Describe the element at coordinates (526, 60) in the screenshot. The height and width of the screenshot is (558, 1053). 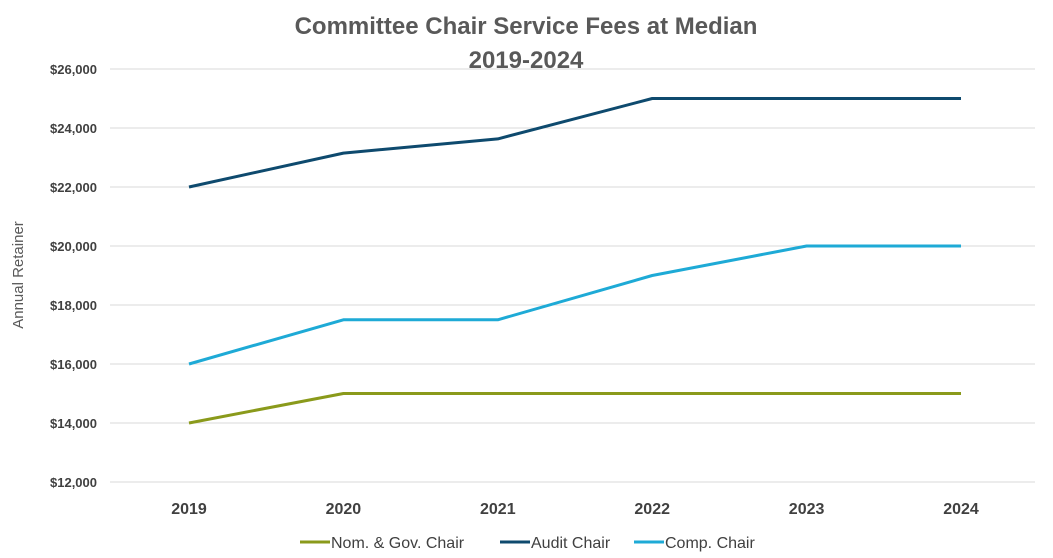
I see `chart-subtitle: 2019-2024` at that location.